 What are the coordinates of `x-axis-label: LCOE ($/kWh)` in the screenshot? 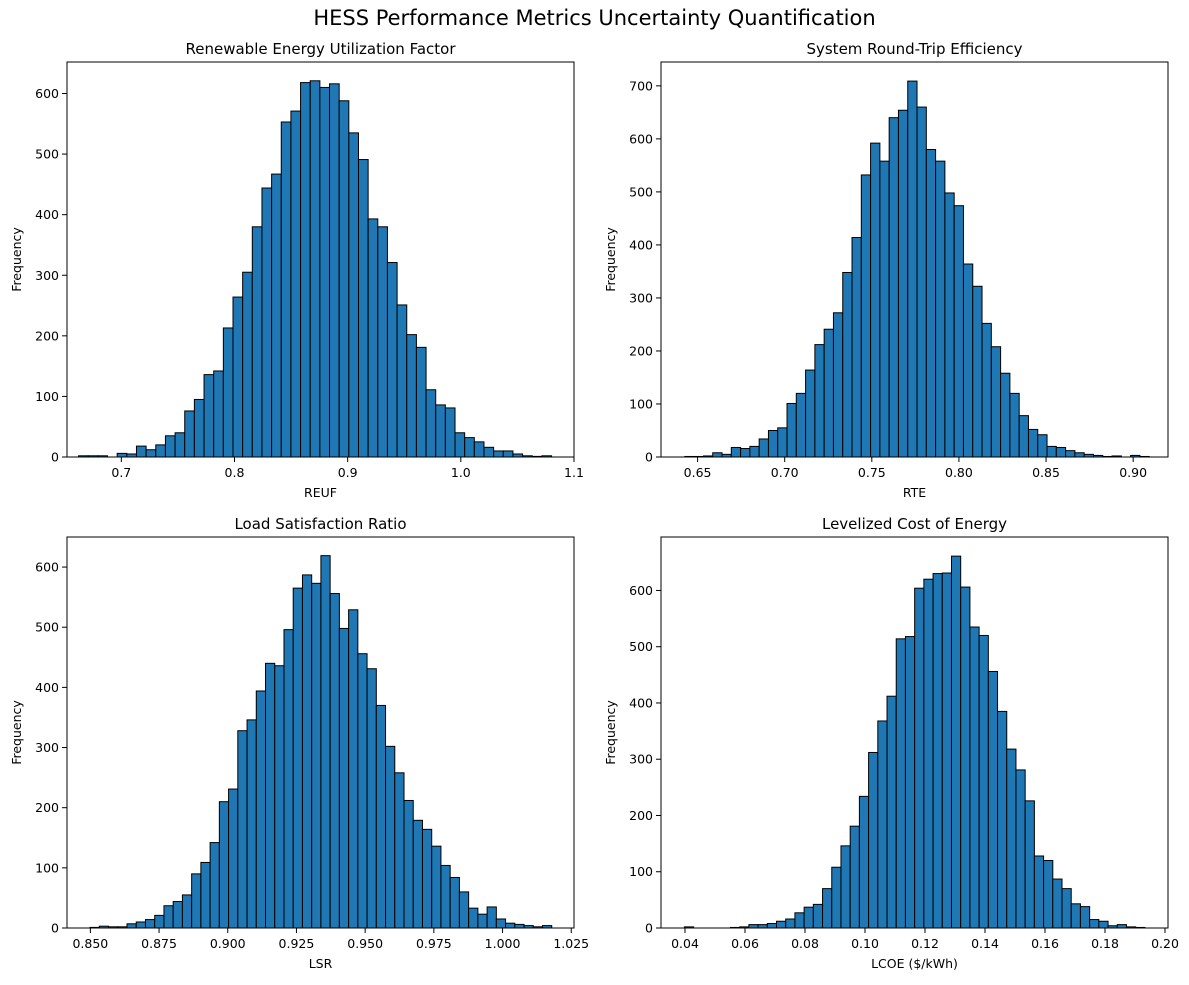 It's located at (914, 963).